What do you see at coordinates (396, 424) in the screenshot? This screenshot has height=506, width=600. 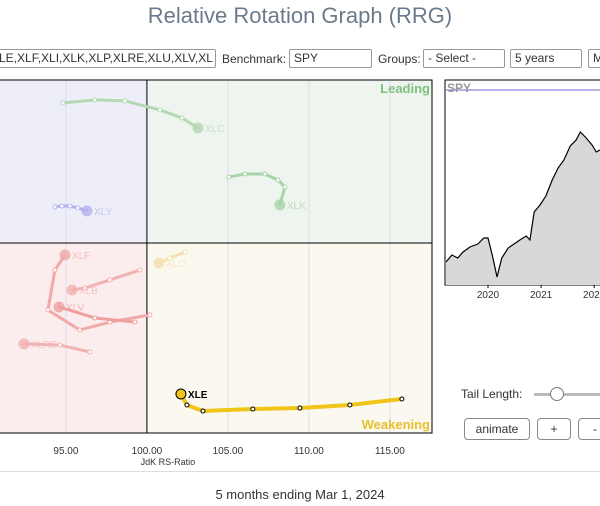 I see `quadrant-label-weakening: Weakening` at bounding box center [396, 424].